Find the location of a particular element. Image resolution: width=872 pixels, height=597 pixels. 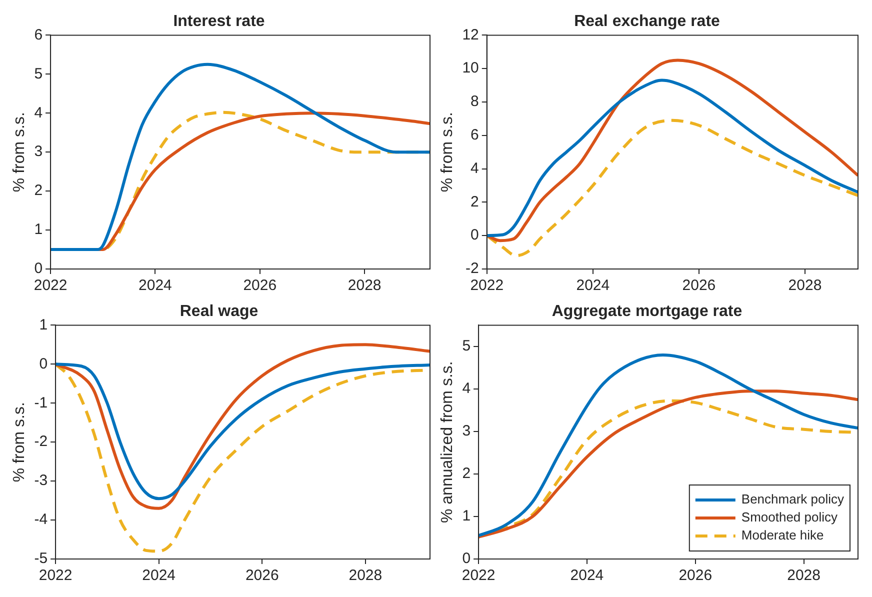

y-tick-label: -3 is located at coordinates (41, 481).